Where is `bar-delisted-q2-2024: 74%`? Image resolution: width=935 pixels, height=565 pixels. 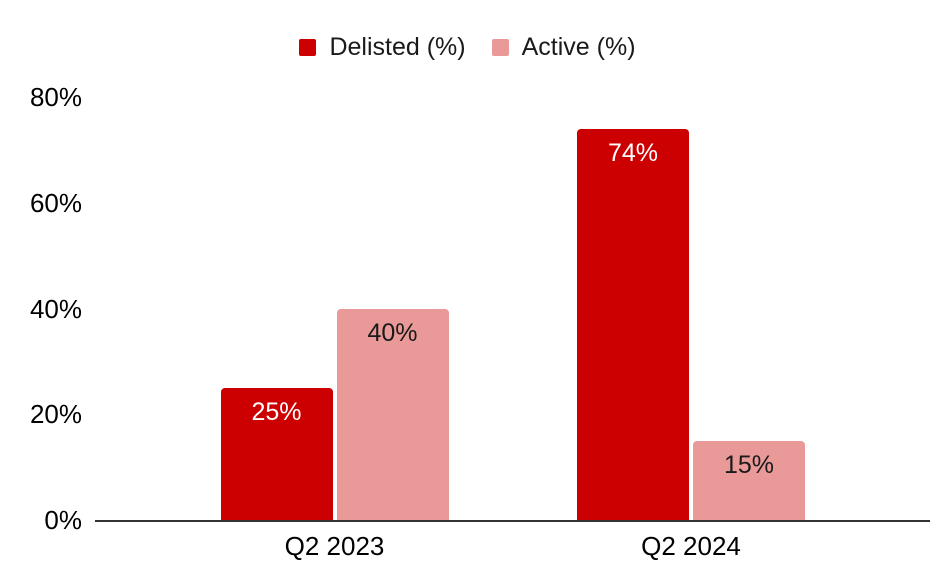 bar-delisted-q2-2024: 74% is located at coordinates (633, 324).